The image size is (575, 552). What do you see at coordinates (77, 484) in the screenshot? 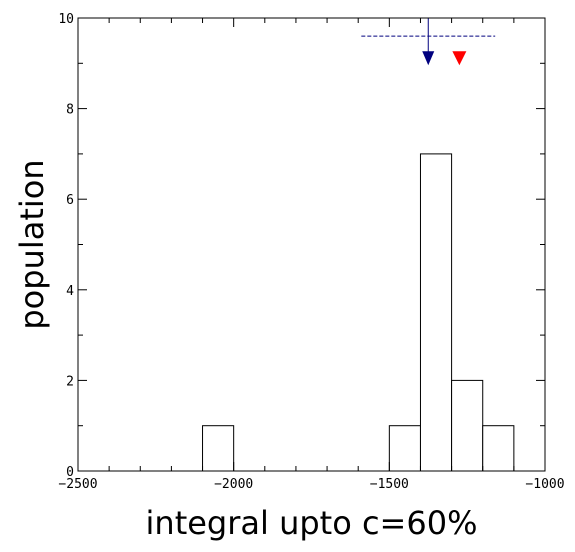
I see `x-tick-label: −2500` at bounding box center [77, 484].